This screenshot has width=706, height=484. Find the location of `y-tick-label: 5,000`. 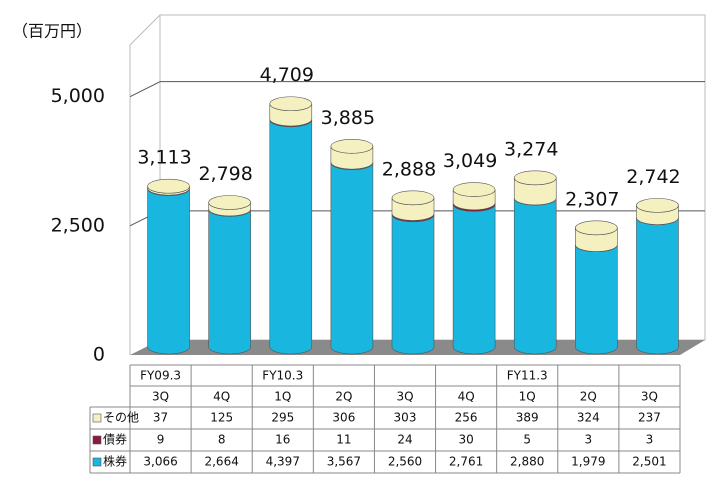

y-tick-label: 5,000 is located at coordinates (78, 96).